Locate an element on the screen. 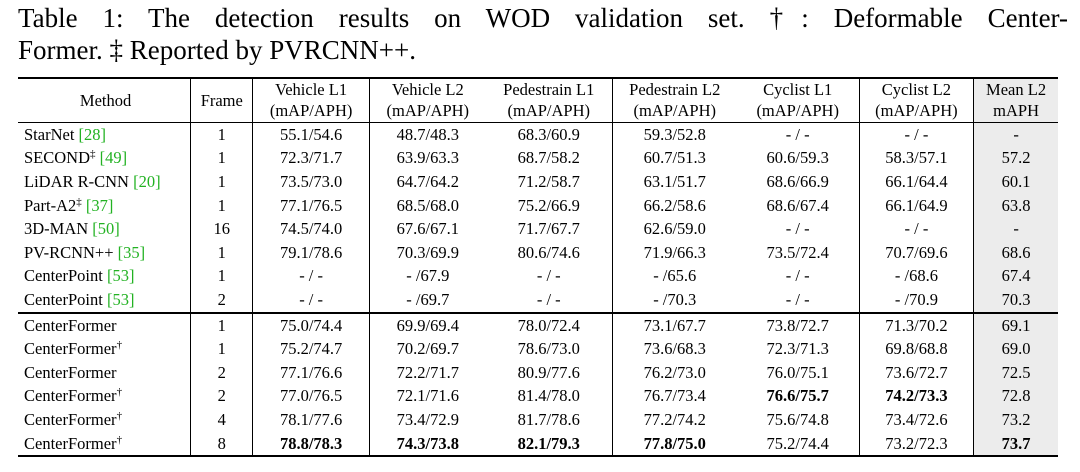 The width and height of the screenshot is (1080, 472). value-cell: 67.6/67.1 is located at coordinates (427, 229).